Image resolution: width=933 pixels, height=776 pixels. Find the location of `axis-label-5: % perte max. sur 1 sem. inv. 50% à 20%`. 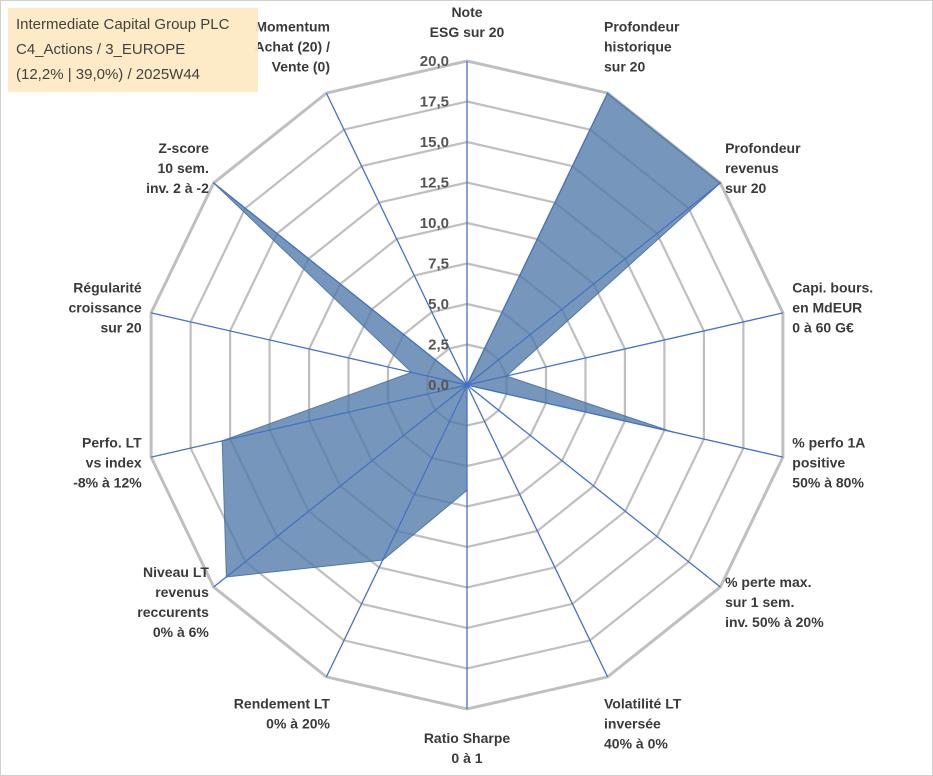

axis-label-5: % perte max. sur 1 sem. inv. 50% à 20% is located at coordinates (774, 602).